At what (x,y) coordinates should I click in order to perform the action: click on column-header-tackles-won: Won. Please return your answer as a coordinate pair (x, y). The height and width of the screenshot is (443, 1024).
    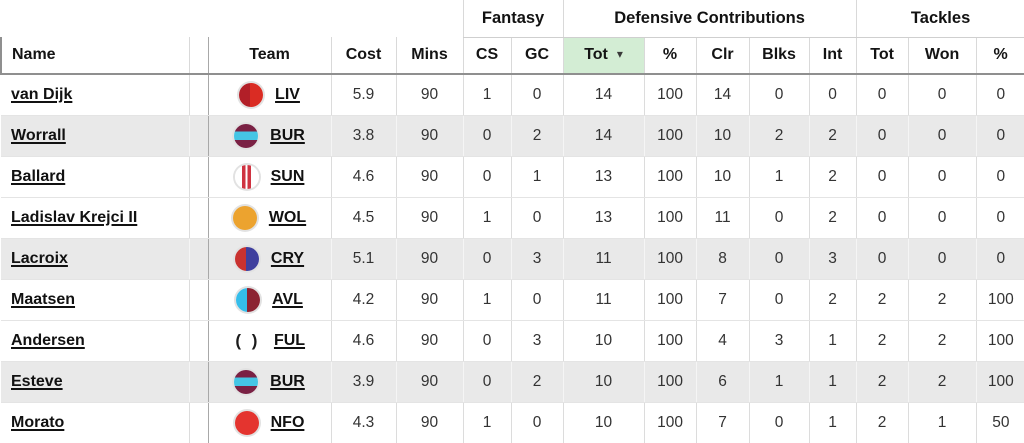
    Looking at the image, I should click on (942, 56).